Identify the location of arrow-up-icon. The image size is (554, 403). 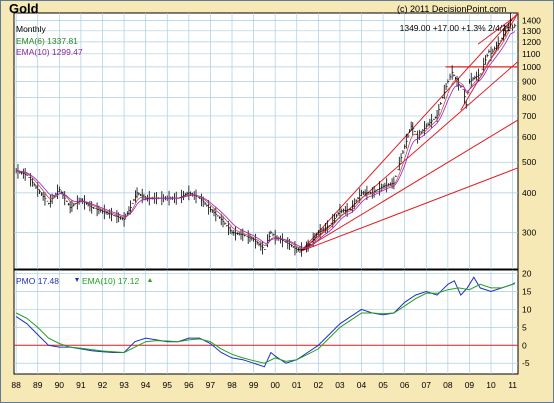
(150, 280).